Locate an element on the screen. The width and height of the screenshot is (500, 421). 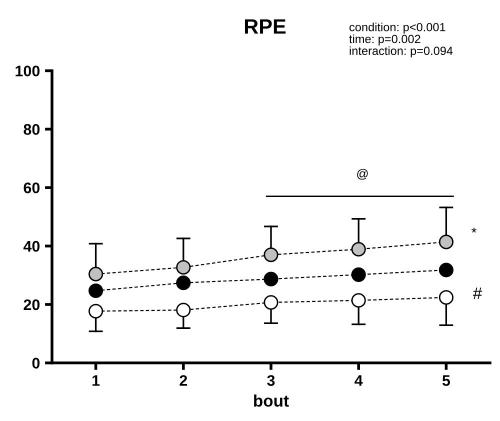
y-tick-label: 60 is located at coordinates (32, 188).